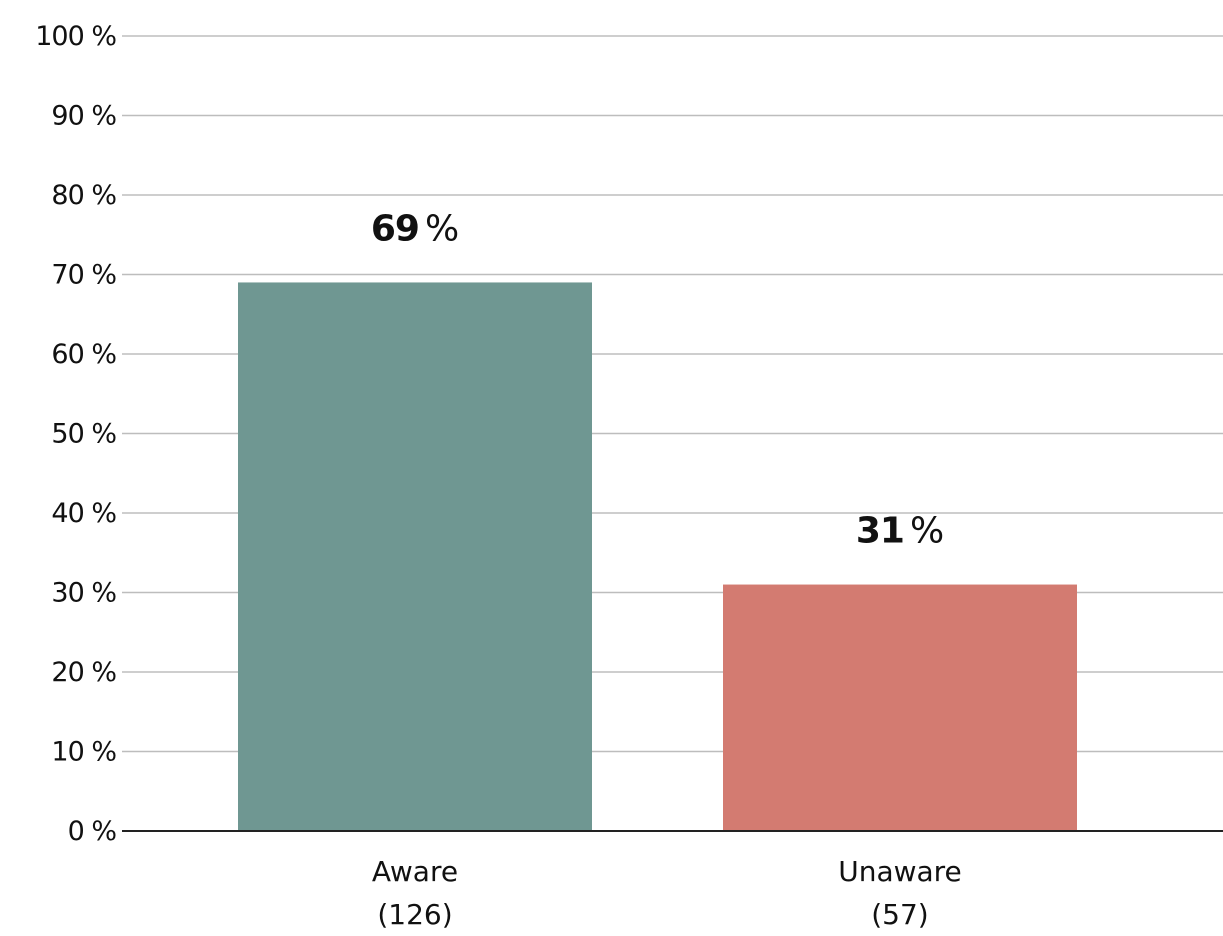 The height and width of the screenshot is (936, 1223). What do you see at coordinates (83, 752) in the screenshot?
I see `y-tick-label-10: 10 %` at bounding box center [83, 752].